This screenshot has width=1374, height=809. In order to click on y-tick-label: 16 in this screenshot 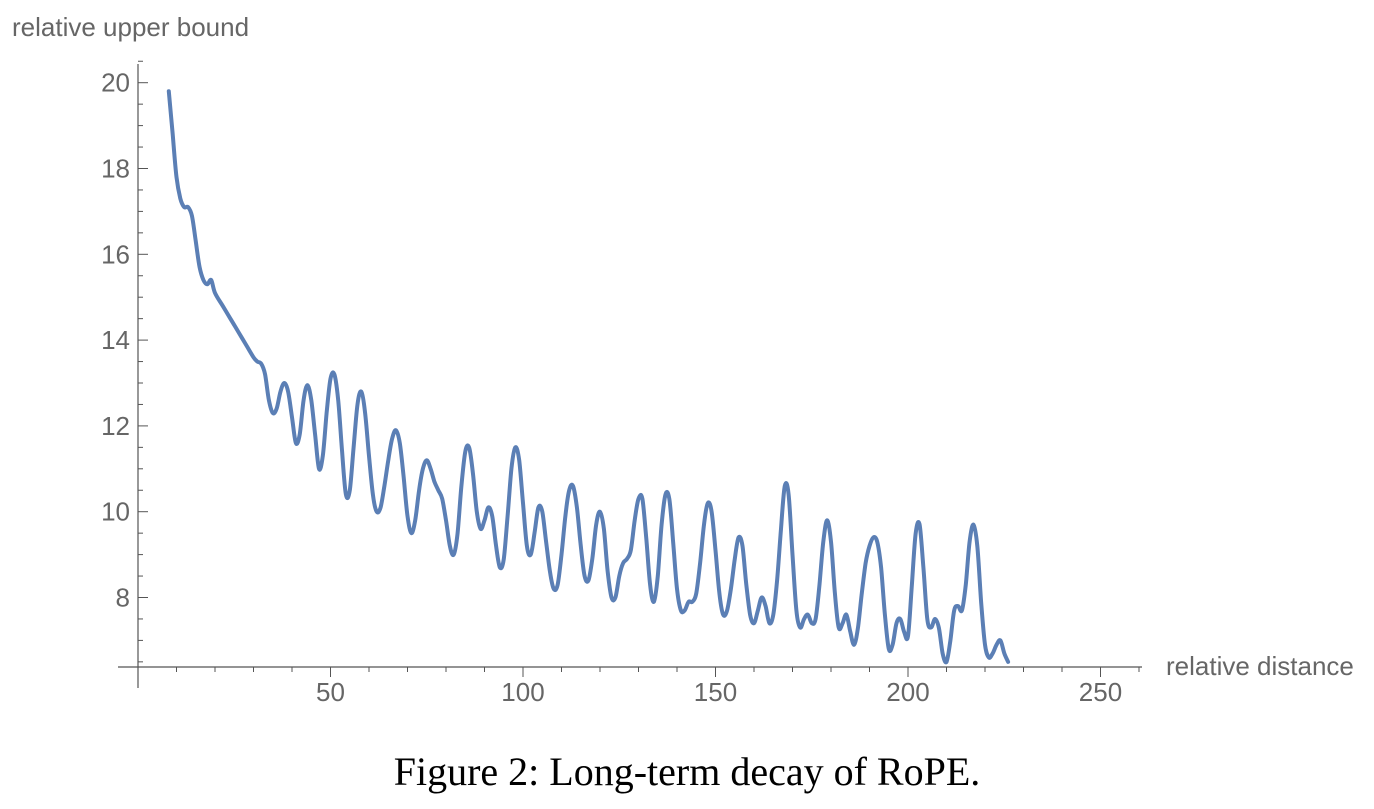, I will do `click(115, 254)`.